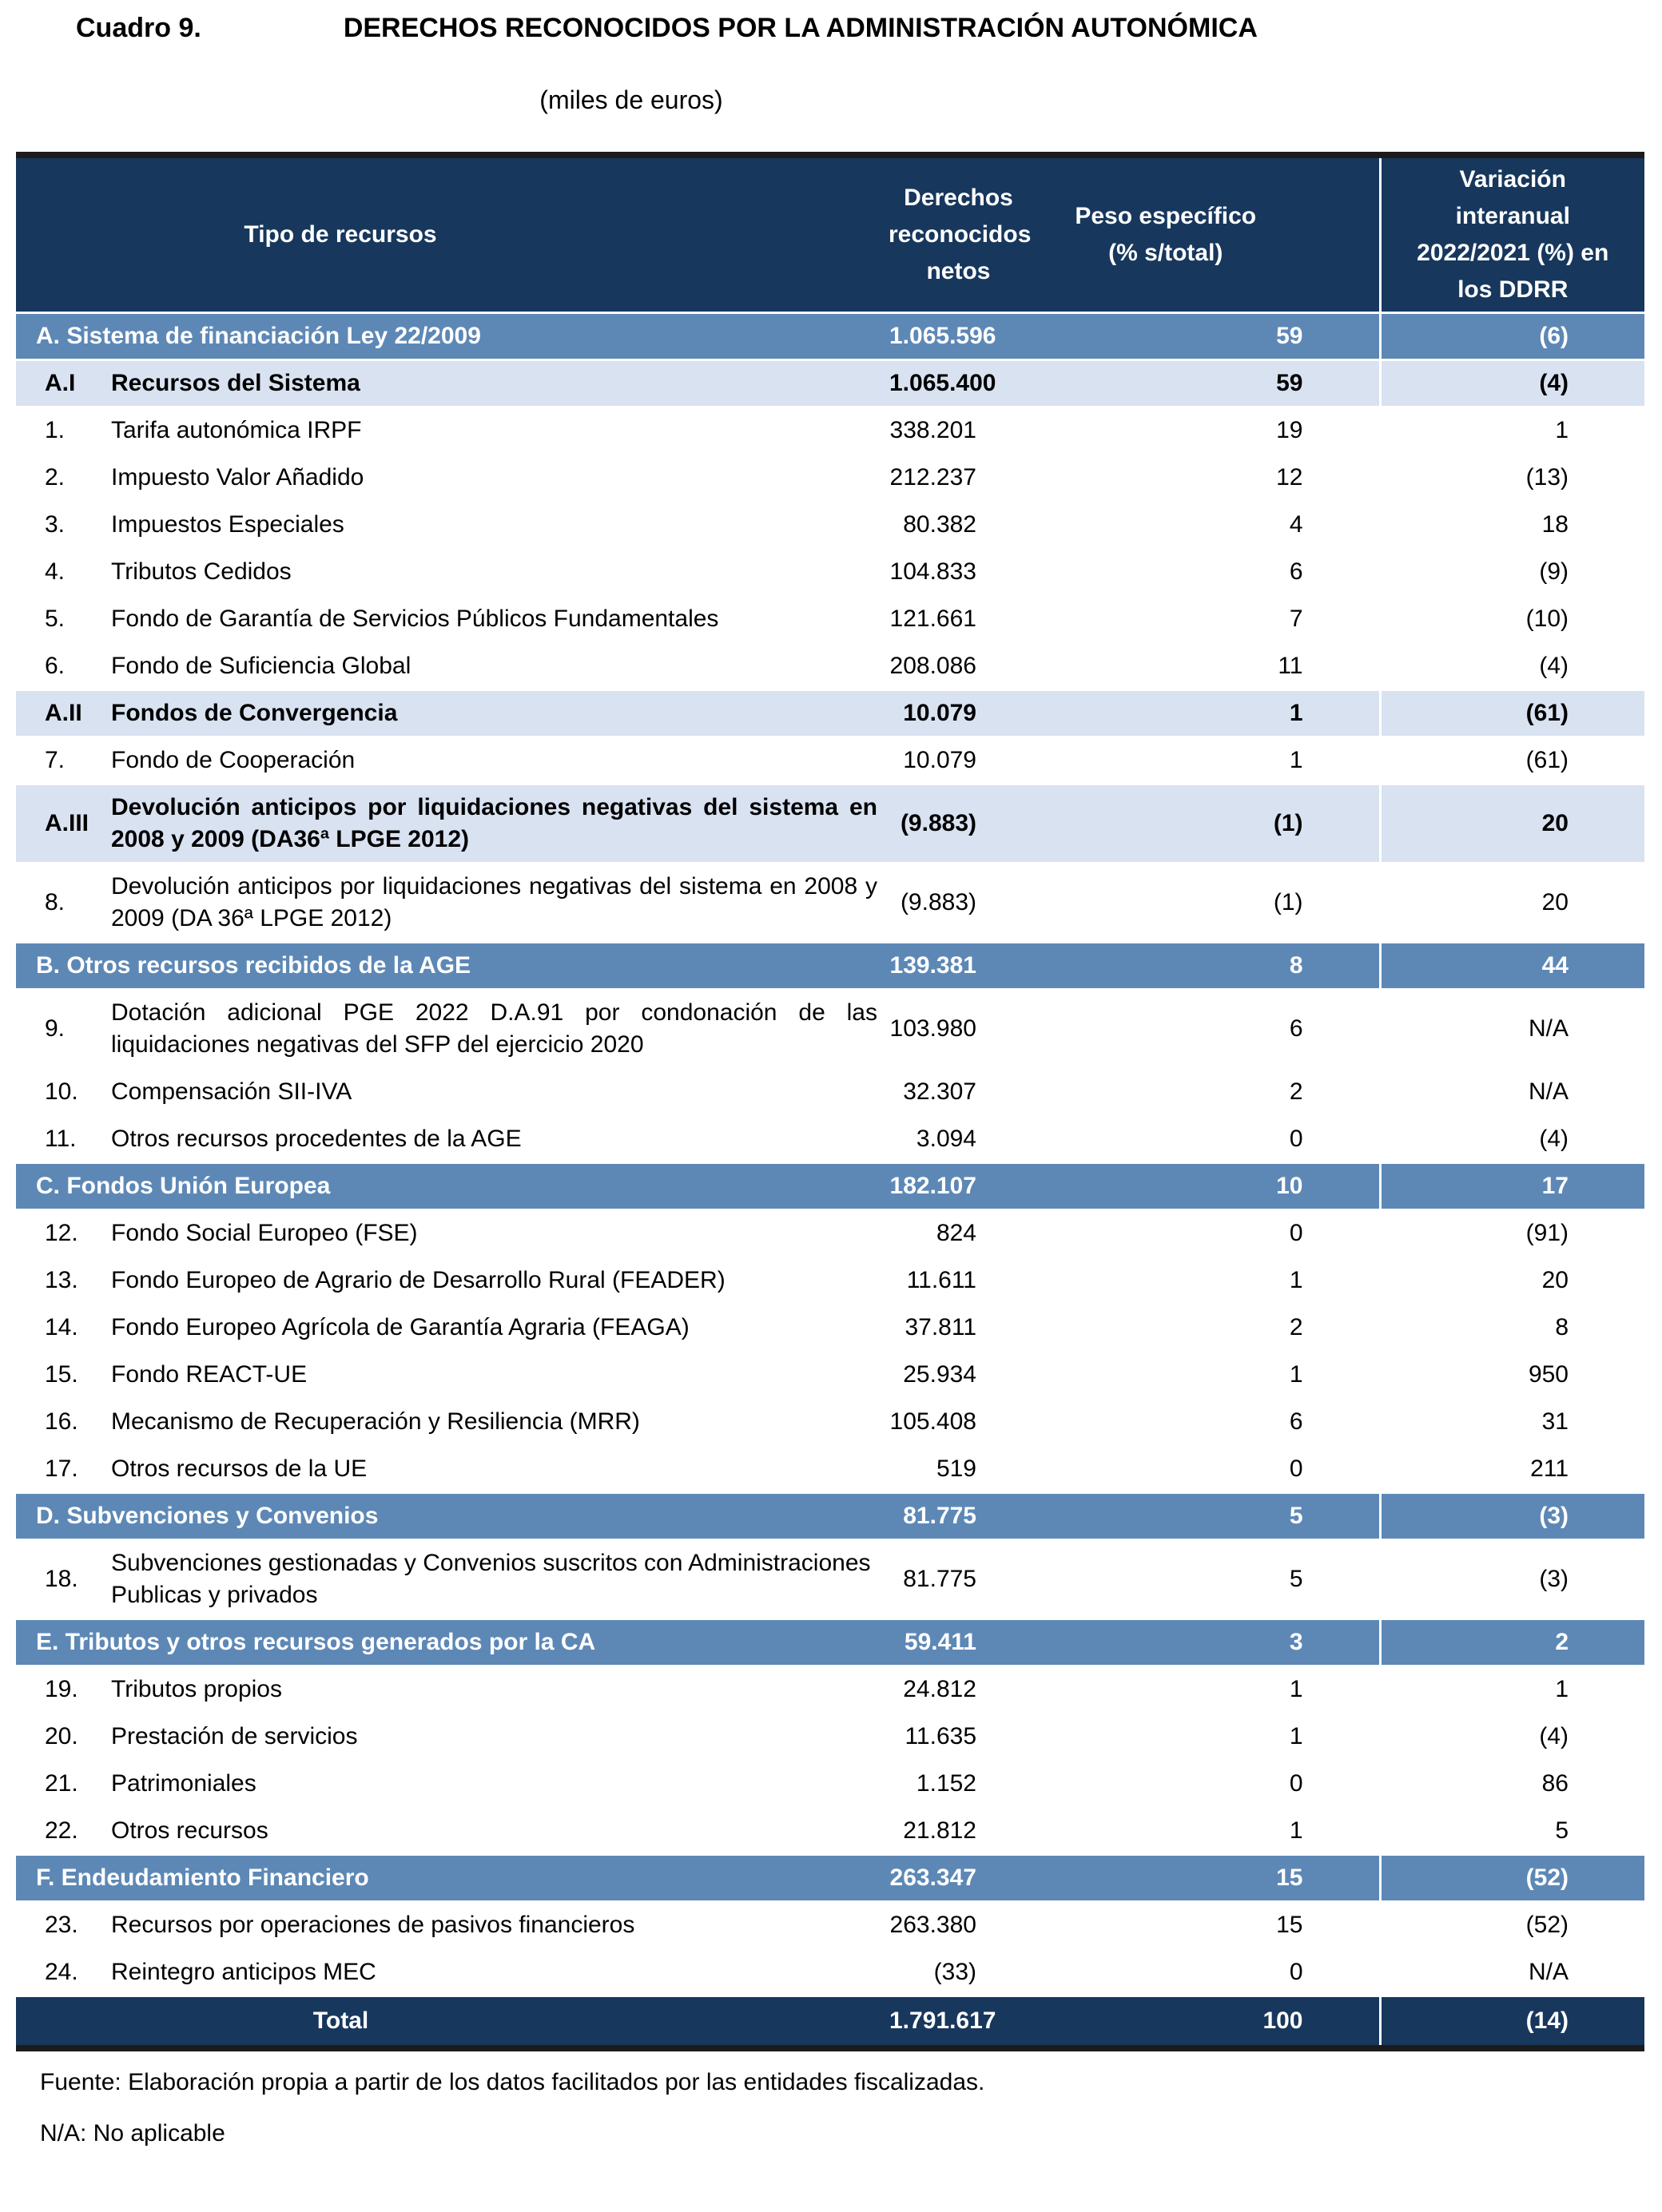  I want to click on row-label: Fondo de Suficiencia Global, so click(500, 667).